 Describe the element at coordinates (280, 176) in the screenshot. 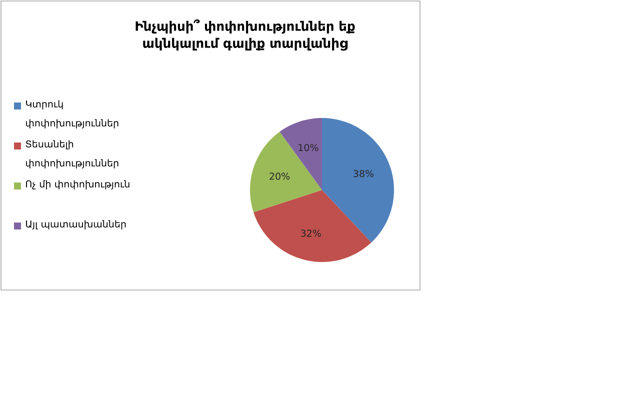

I see `data-label: 20%` at that location.